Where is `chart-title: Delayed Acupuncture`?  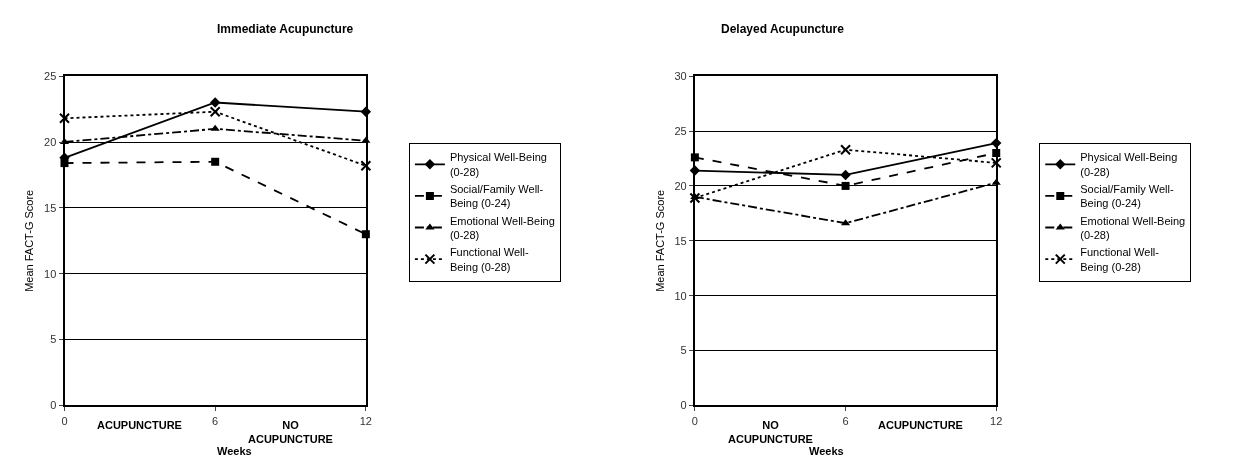 chart-title: Delayed Acupuncture is located at coordinates (783, 29).